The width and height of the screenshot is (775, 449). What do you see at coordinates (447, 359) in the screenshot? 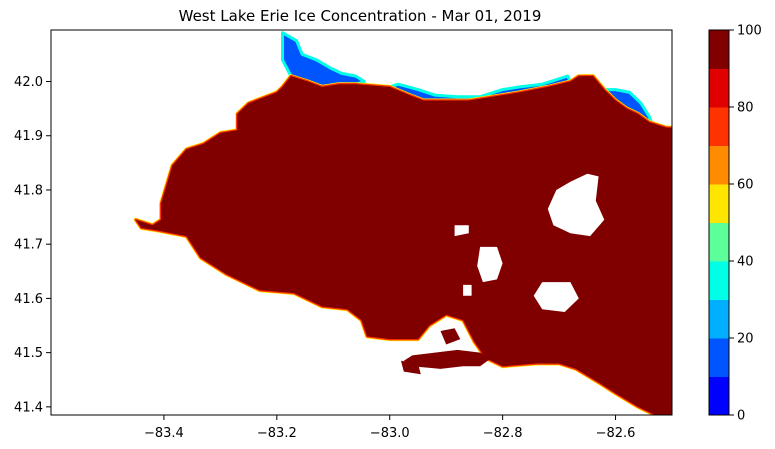
I see `ice-region-south-fragment` at bounding box center [447, 359].